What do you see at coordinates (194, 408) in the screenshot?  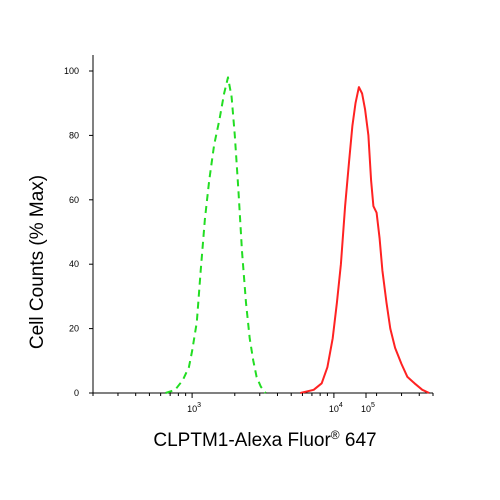 I see `x-tick-label: 10³` at bounding box center [194, 408].